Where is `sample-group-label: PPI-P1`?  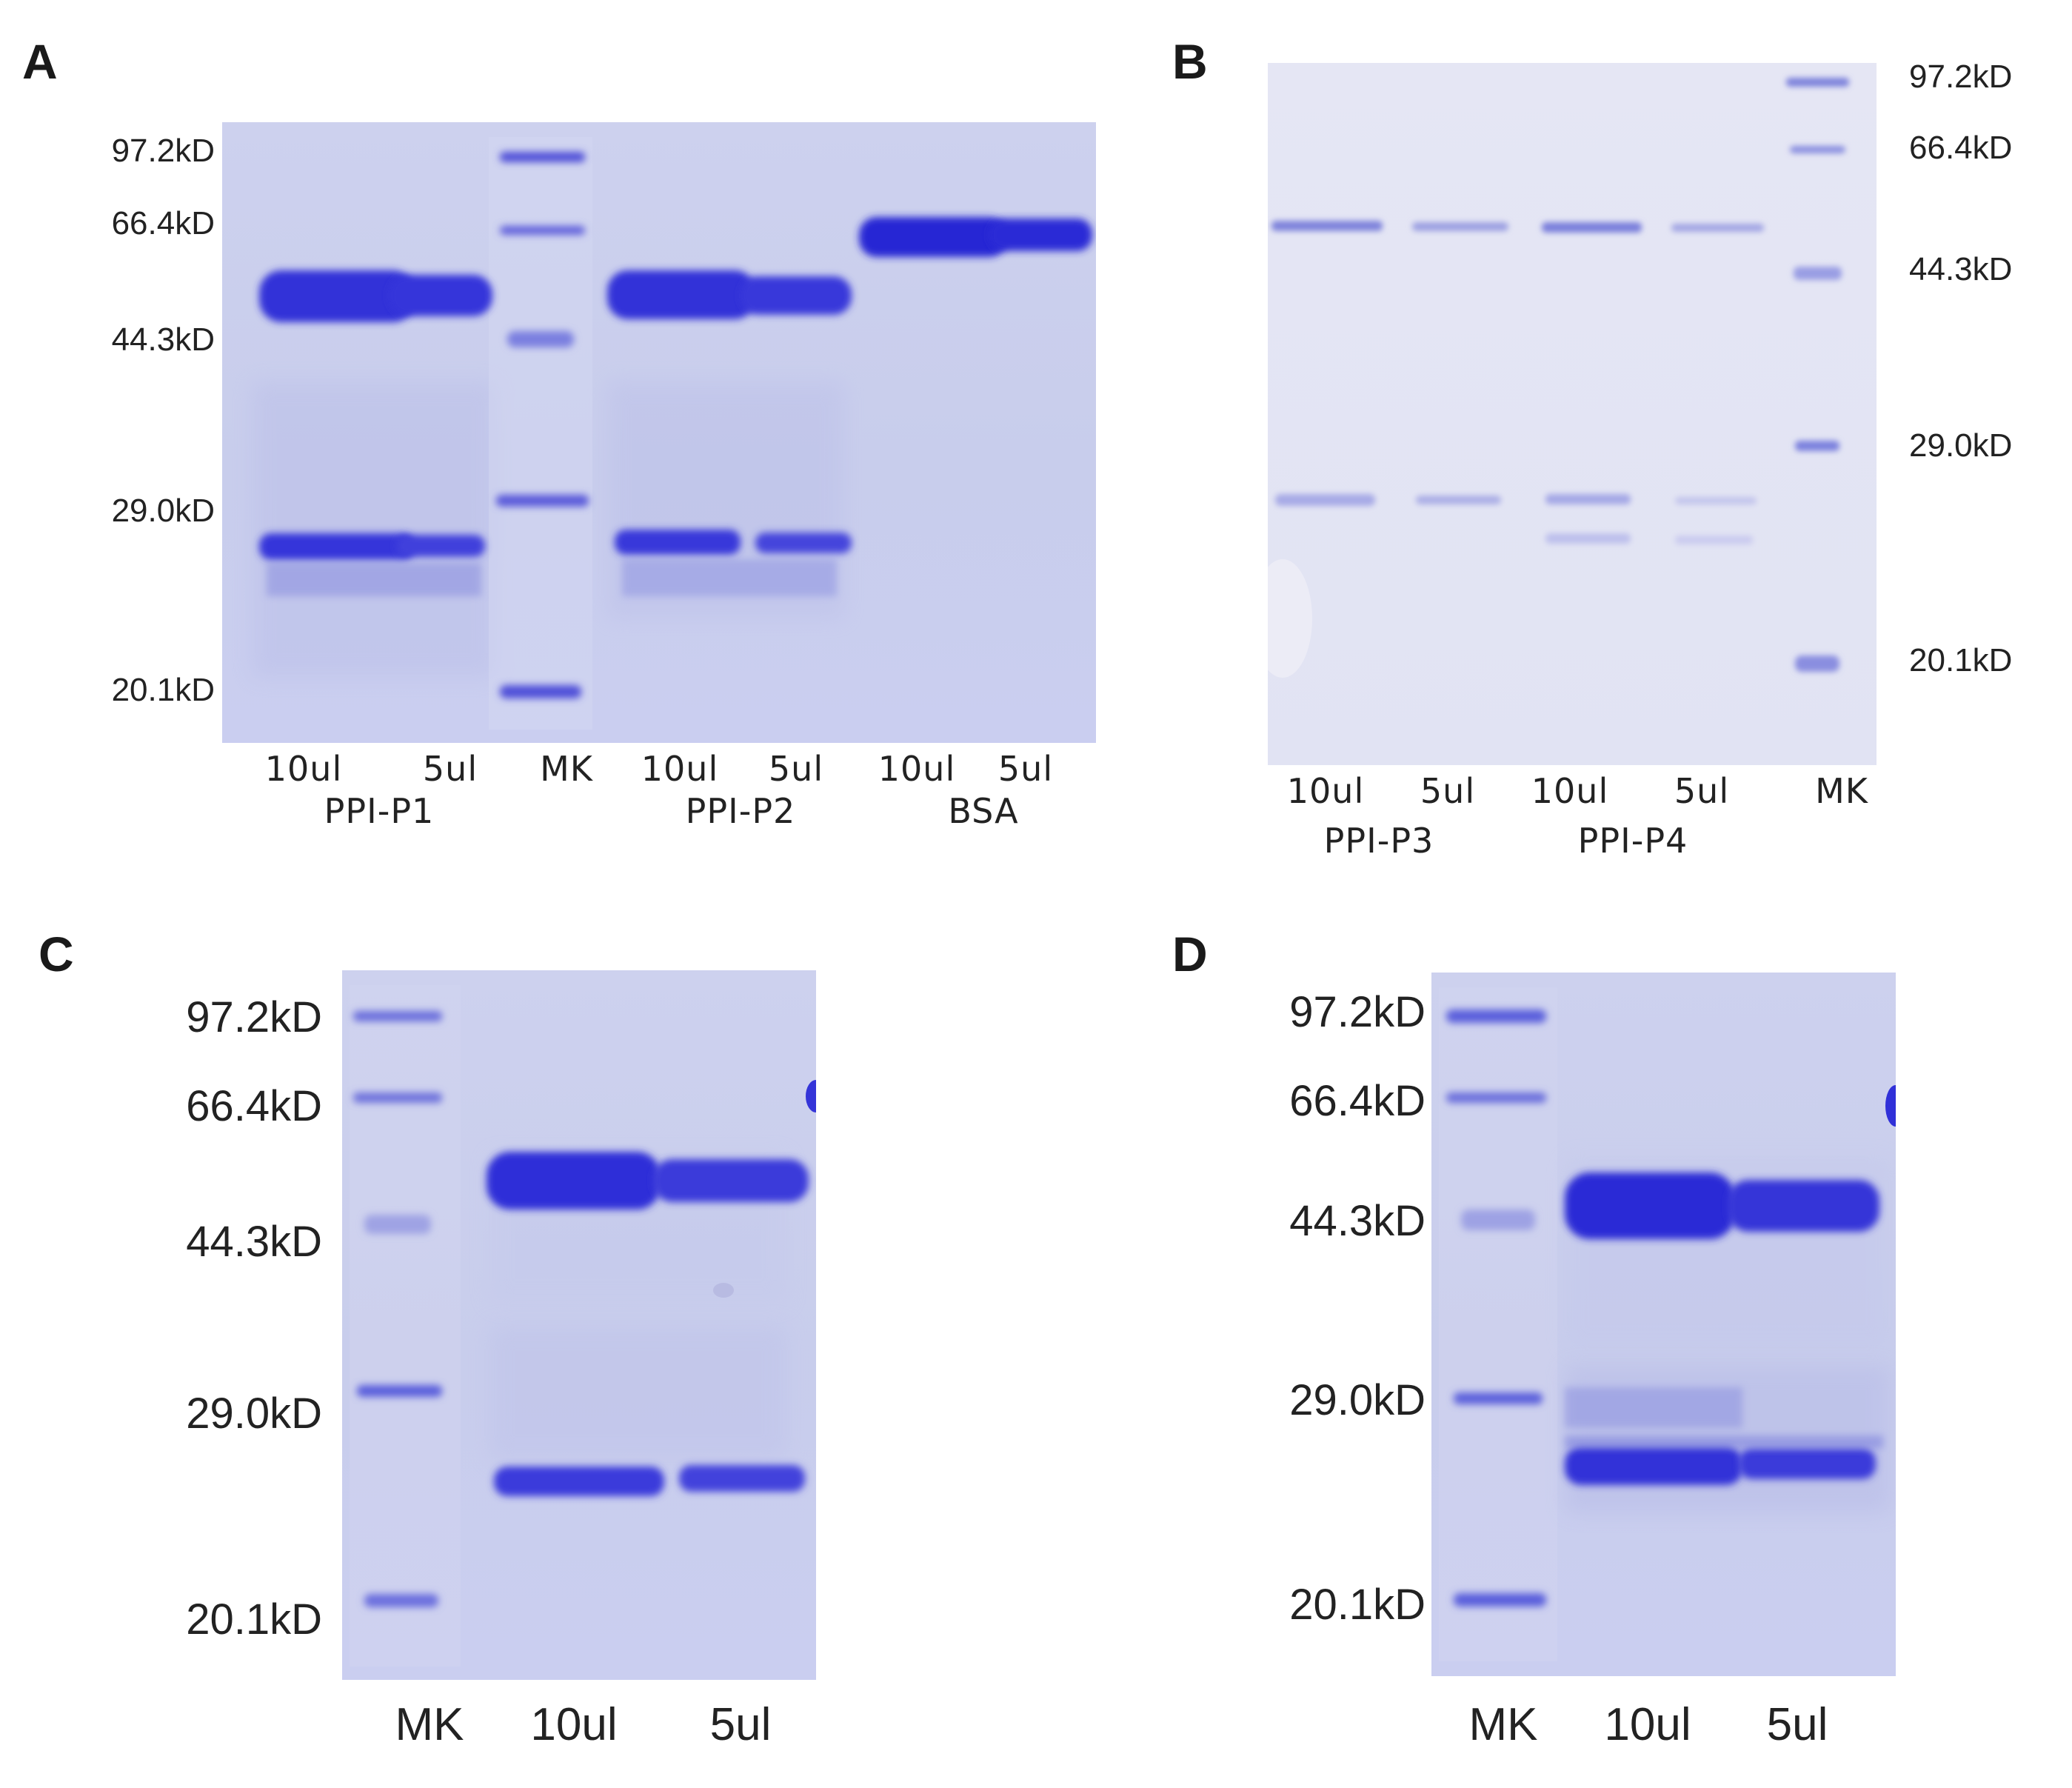 sample-group-label: PPI-P1 is located at coordinates (379, 811).